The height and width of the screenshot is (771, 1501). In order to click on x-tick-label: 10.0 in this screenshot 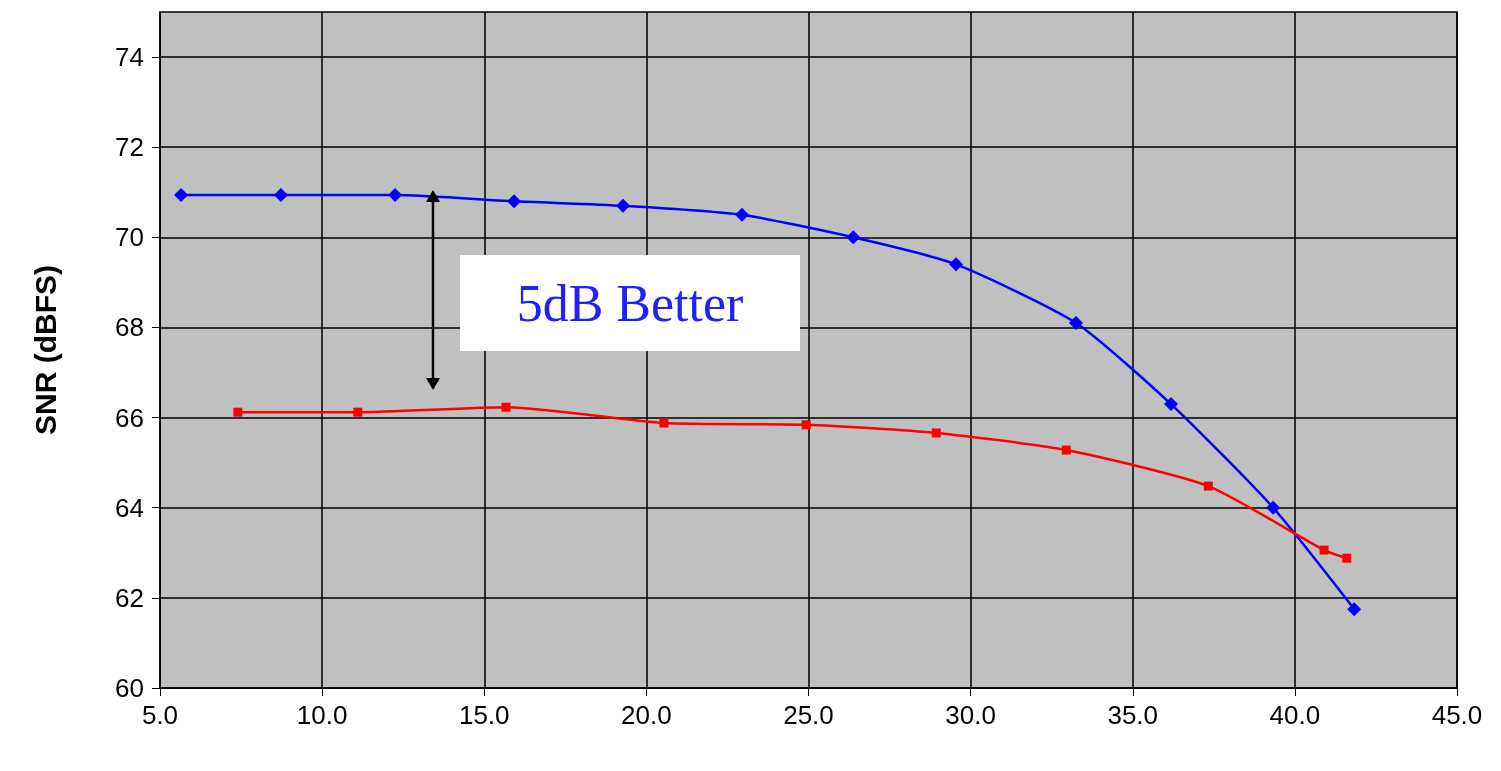, I will do `click(322, 715)`.